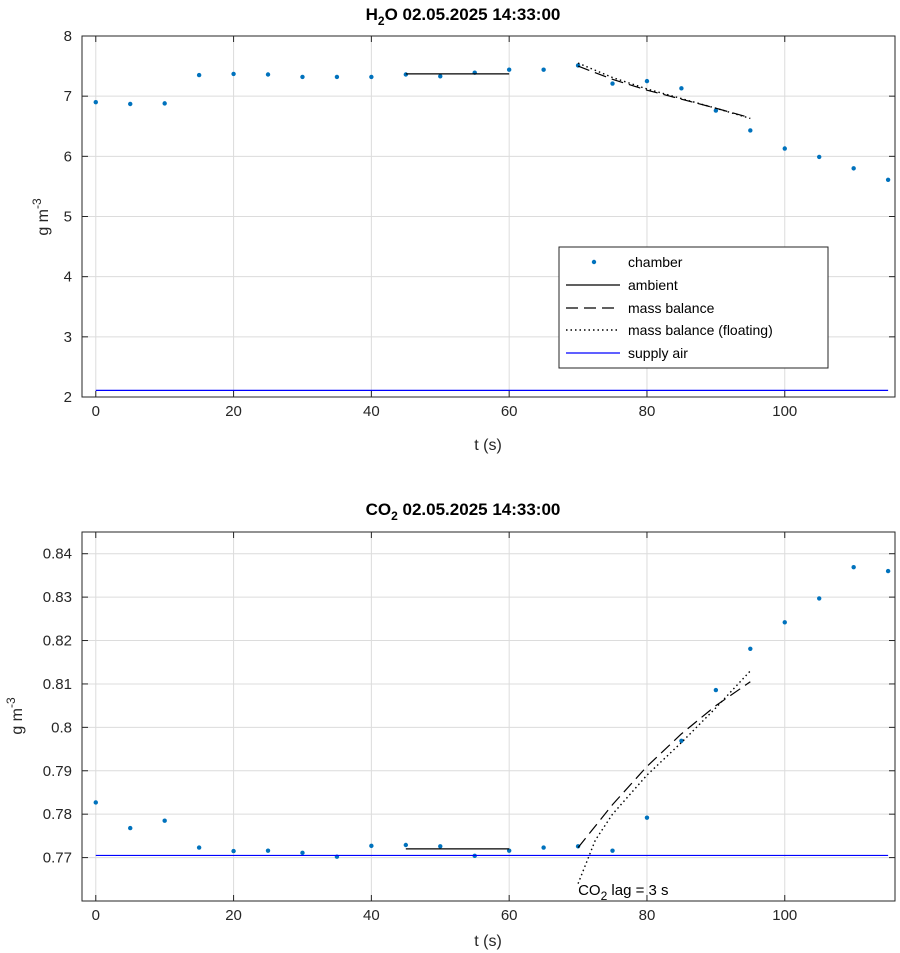 The image size is (900, 953). I want to click on y-tick-label: 5, so click(68, 217).